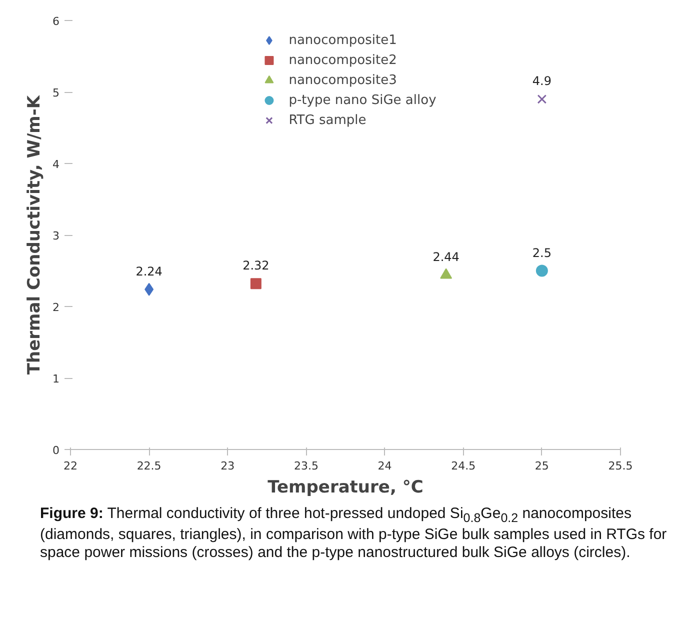 This screenshot has height=623, width=681. Describe the element at coordinates (342, 60) in the screenshot. I see `legend-label: nanocomposite2` at that location.